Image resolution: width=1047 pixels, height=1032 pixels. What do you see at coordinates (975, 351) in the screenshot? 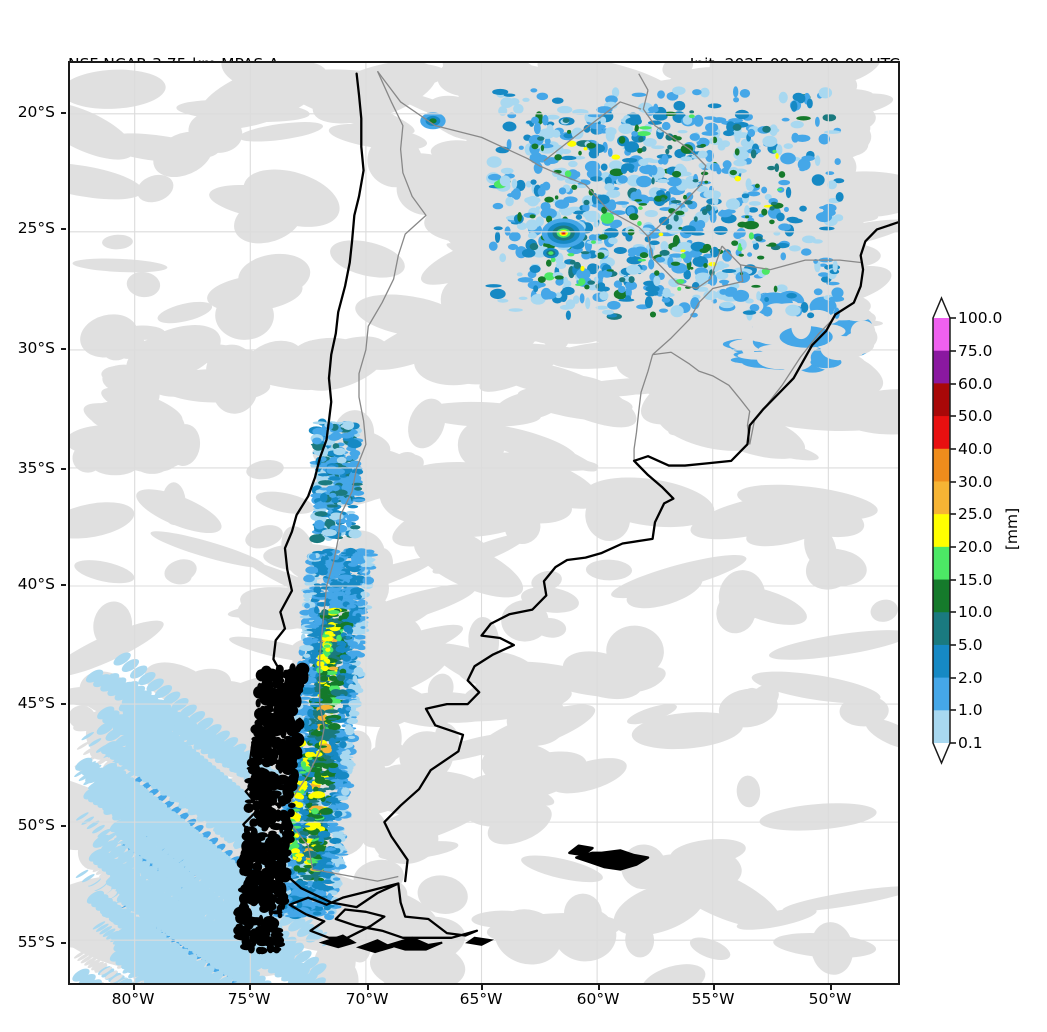
I see `colorbar-tick-label-1: 75.0` at bounding box center [975, 351].